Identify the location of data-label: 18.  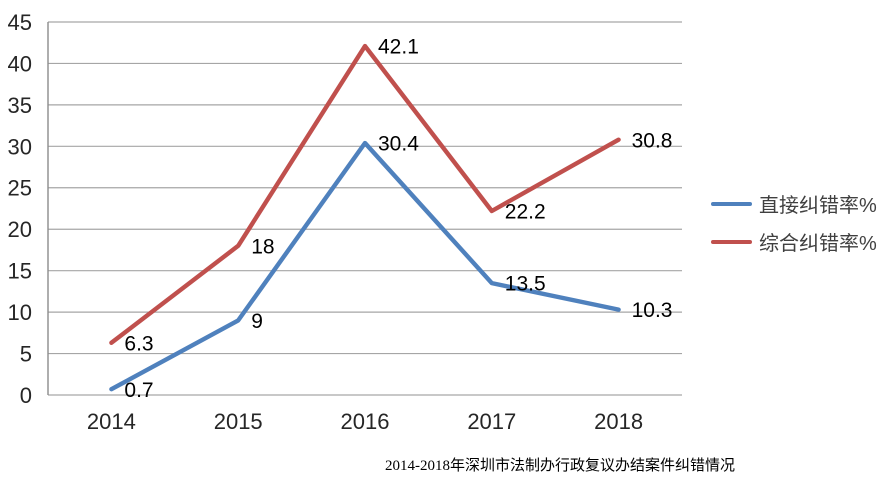
(262, 246).